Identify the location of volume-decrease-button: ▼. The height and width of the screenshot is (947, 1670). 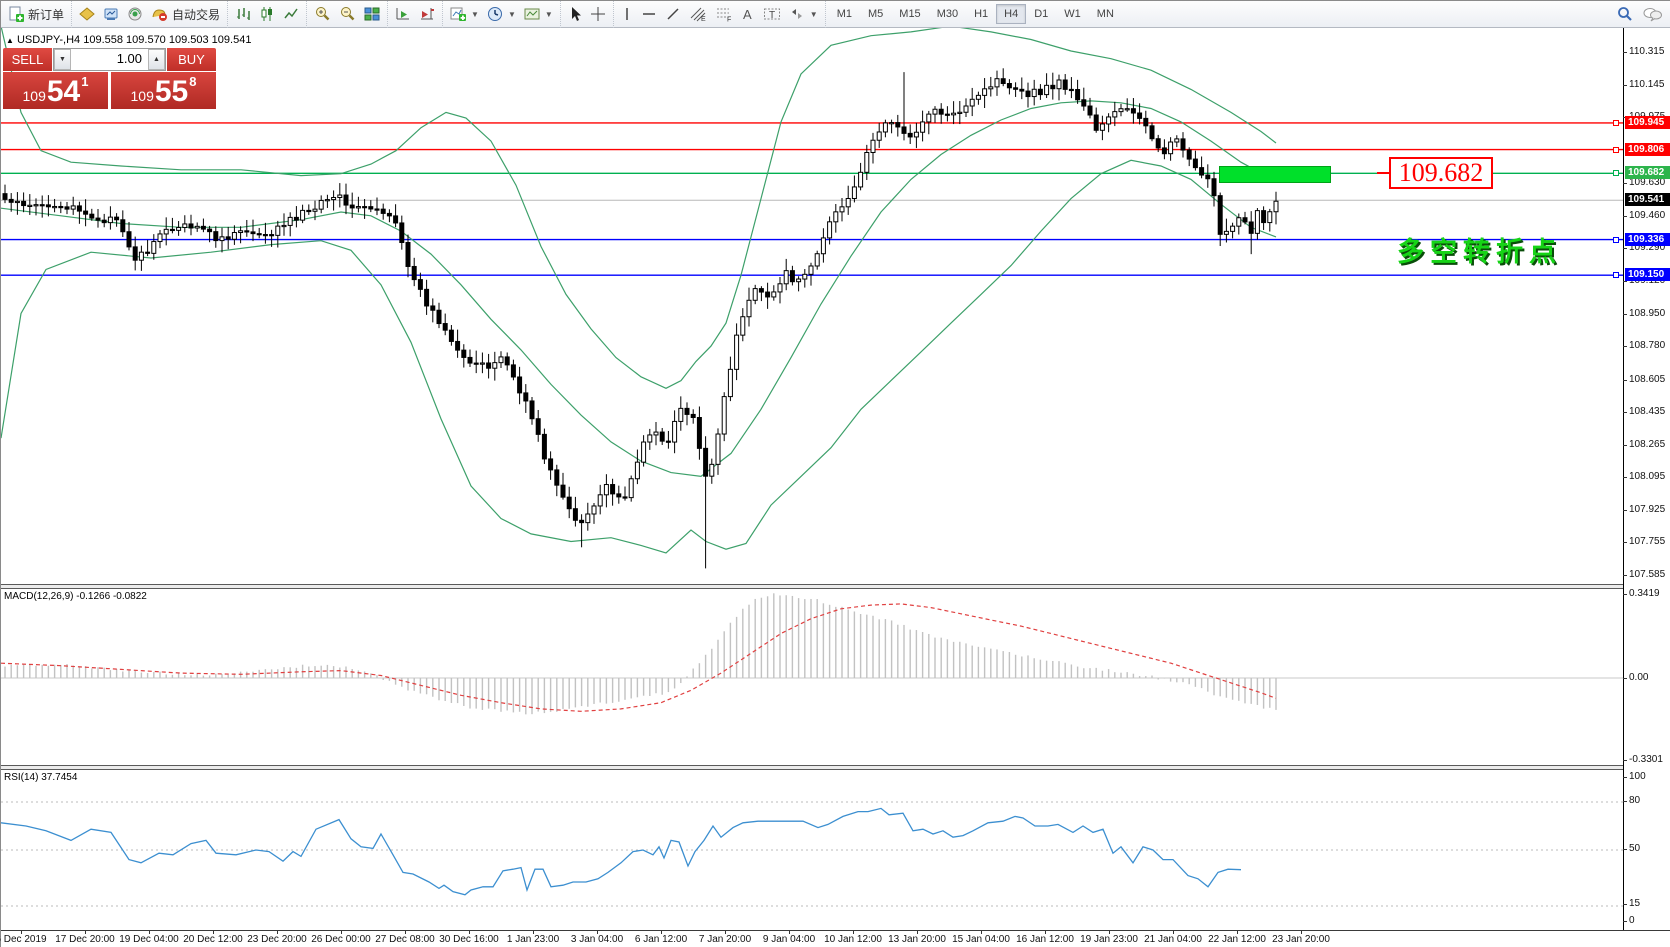
(62, 59).